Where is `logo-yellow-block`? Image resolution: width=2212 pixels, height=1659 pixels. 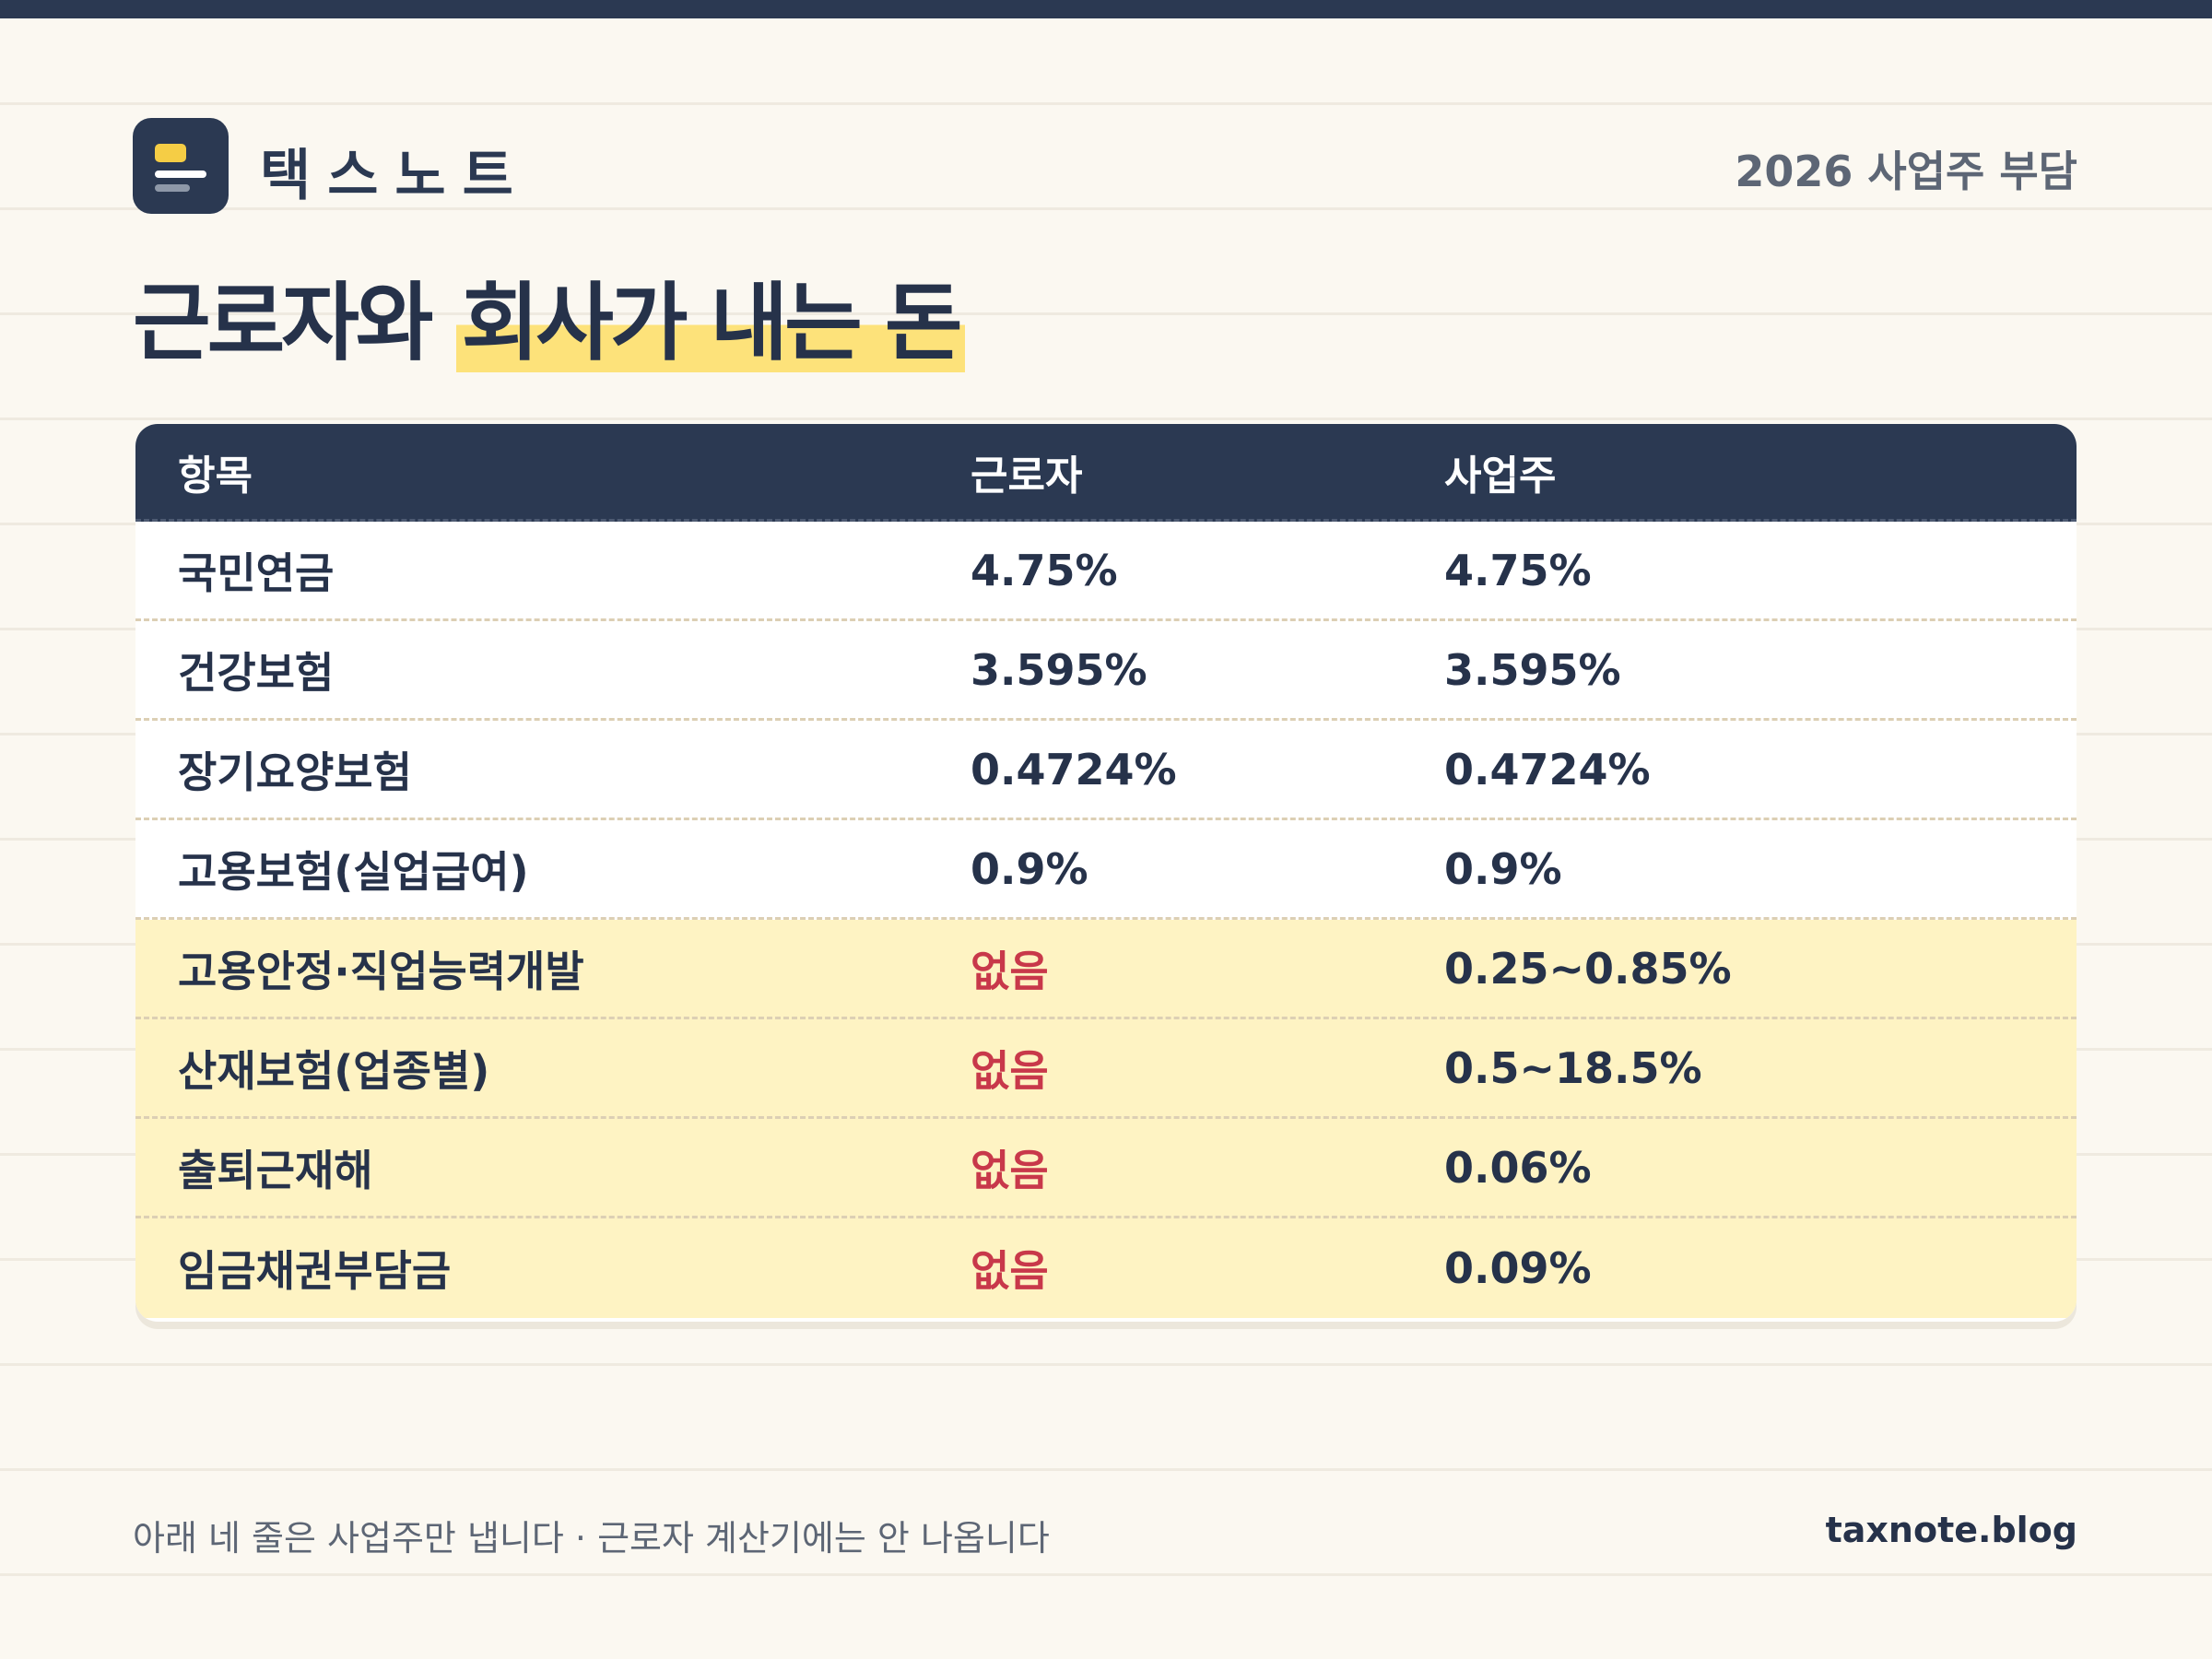
logo-yellow-block is located at coordinates (170, 153).